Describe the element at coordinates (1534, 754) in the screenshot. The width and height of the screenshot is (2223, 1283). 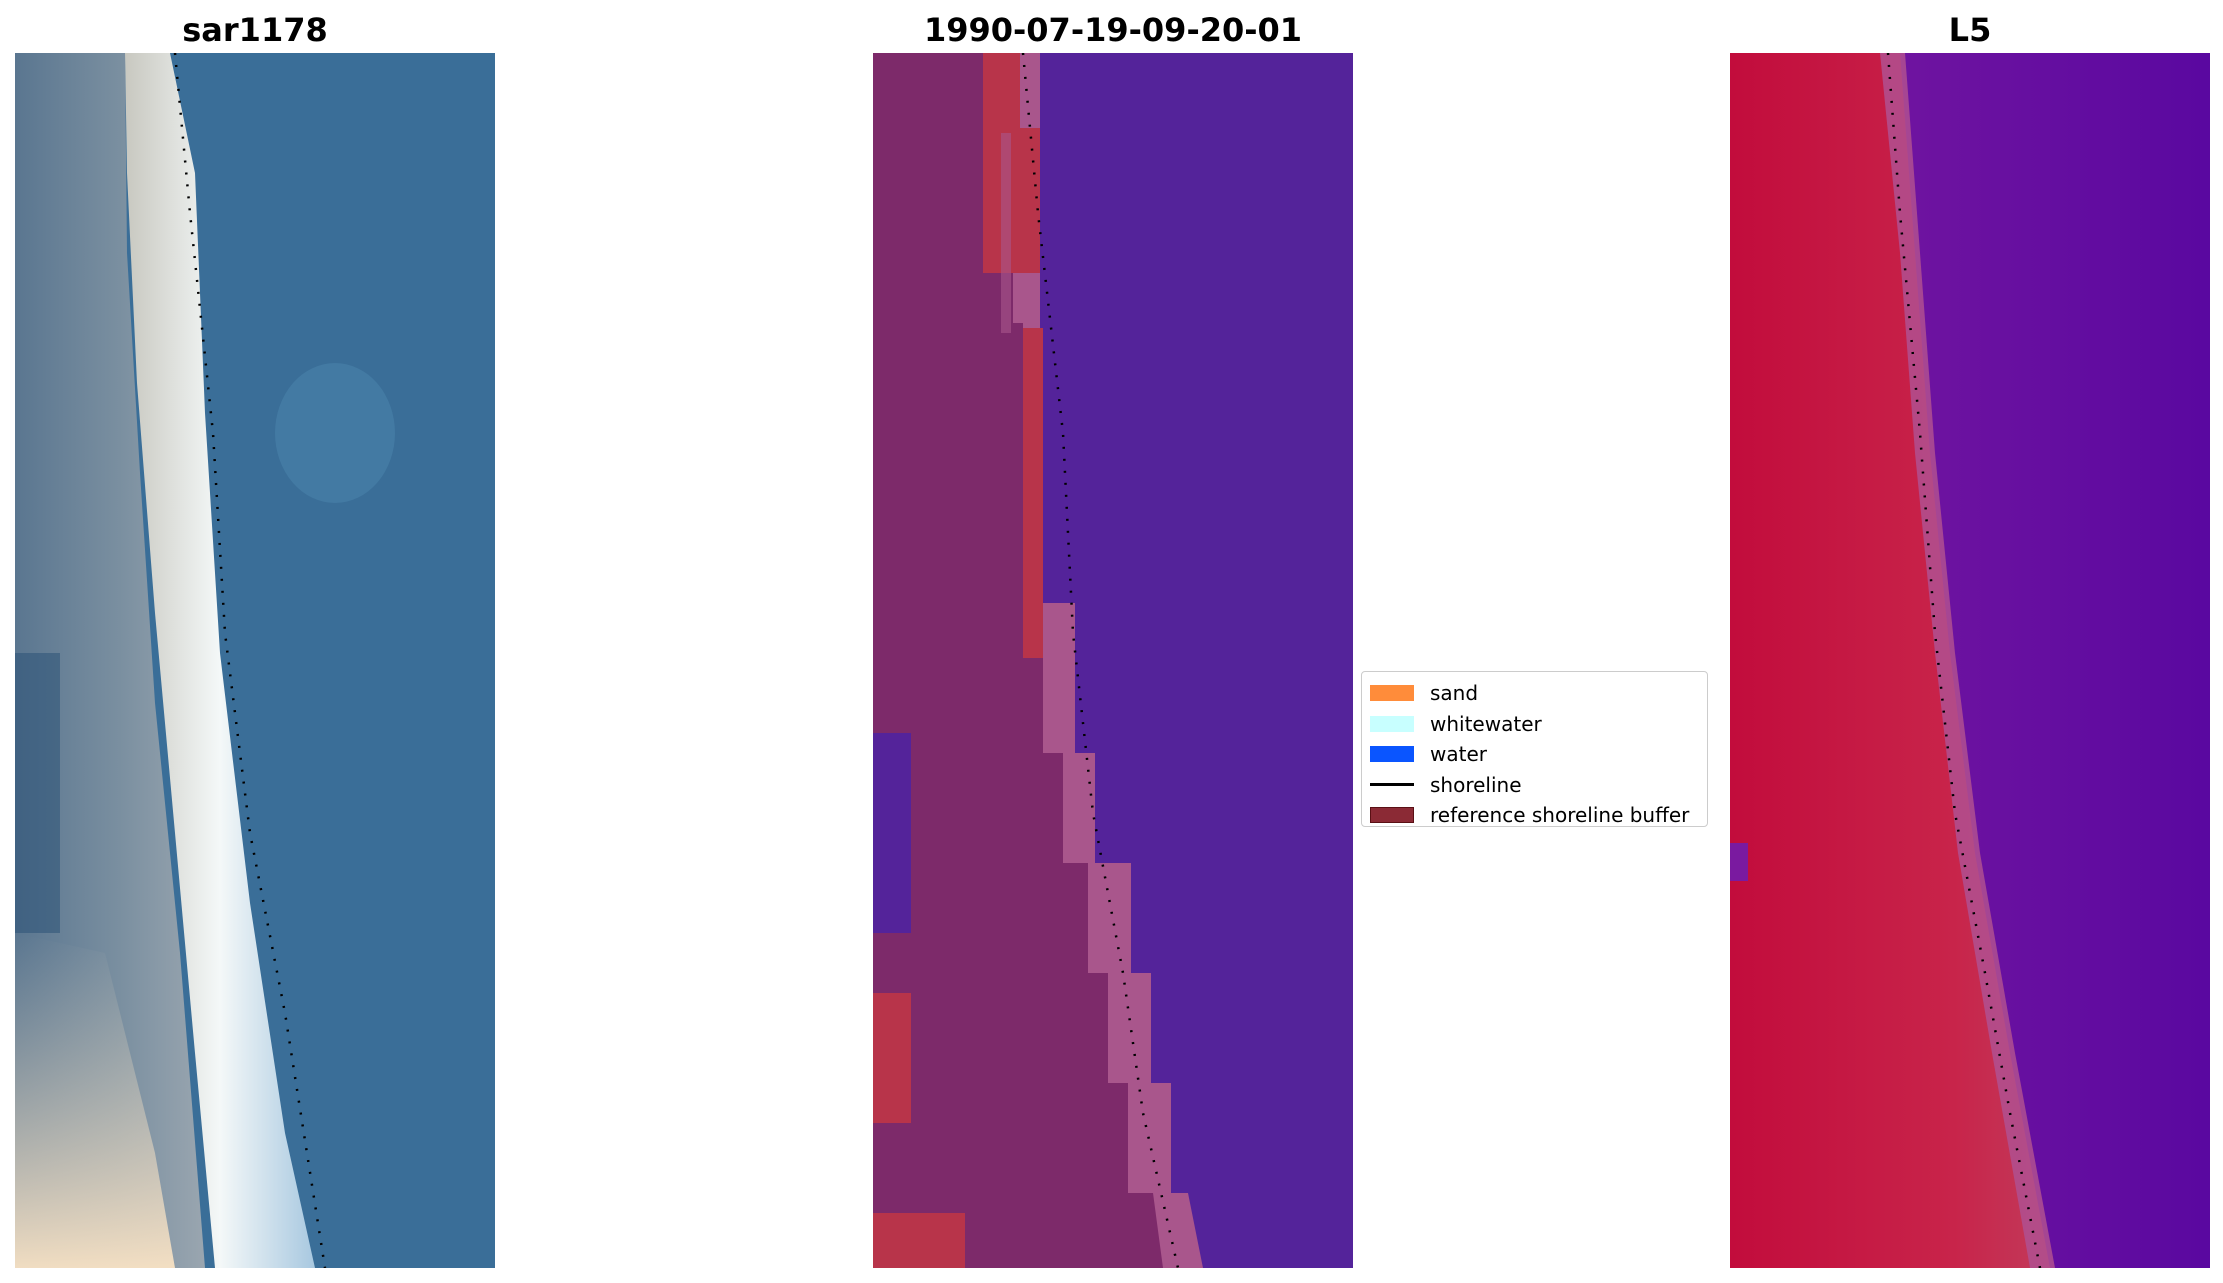
I see `legend-item-water: water` at that location.